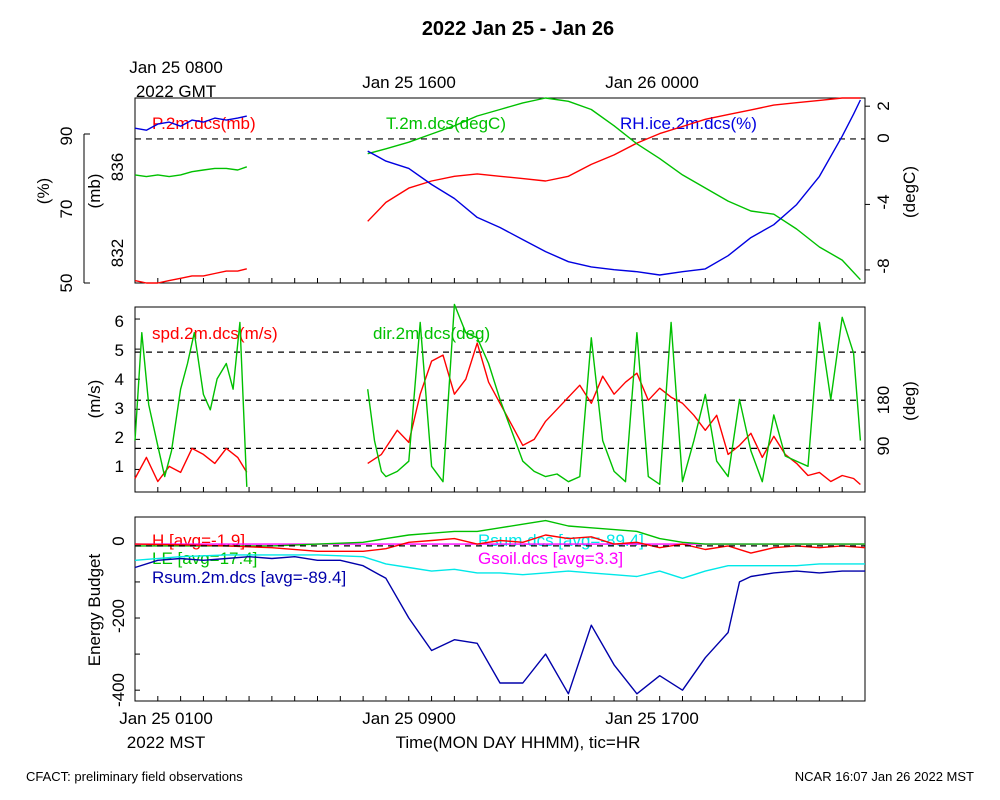 Image resolution: width=1000 pixels, height=800 pixels. What do you see at coordinates (883, 137) in the screenshot?
I see `degc-tick-0: 0` at bounding box center [883, 137].